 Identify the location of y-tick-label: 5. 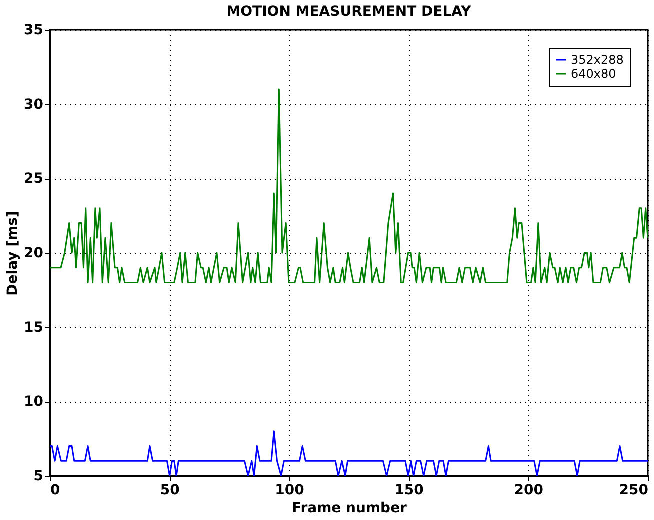
(39, 476).